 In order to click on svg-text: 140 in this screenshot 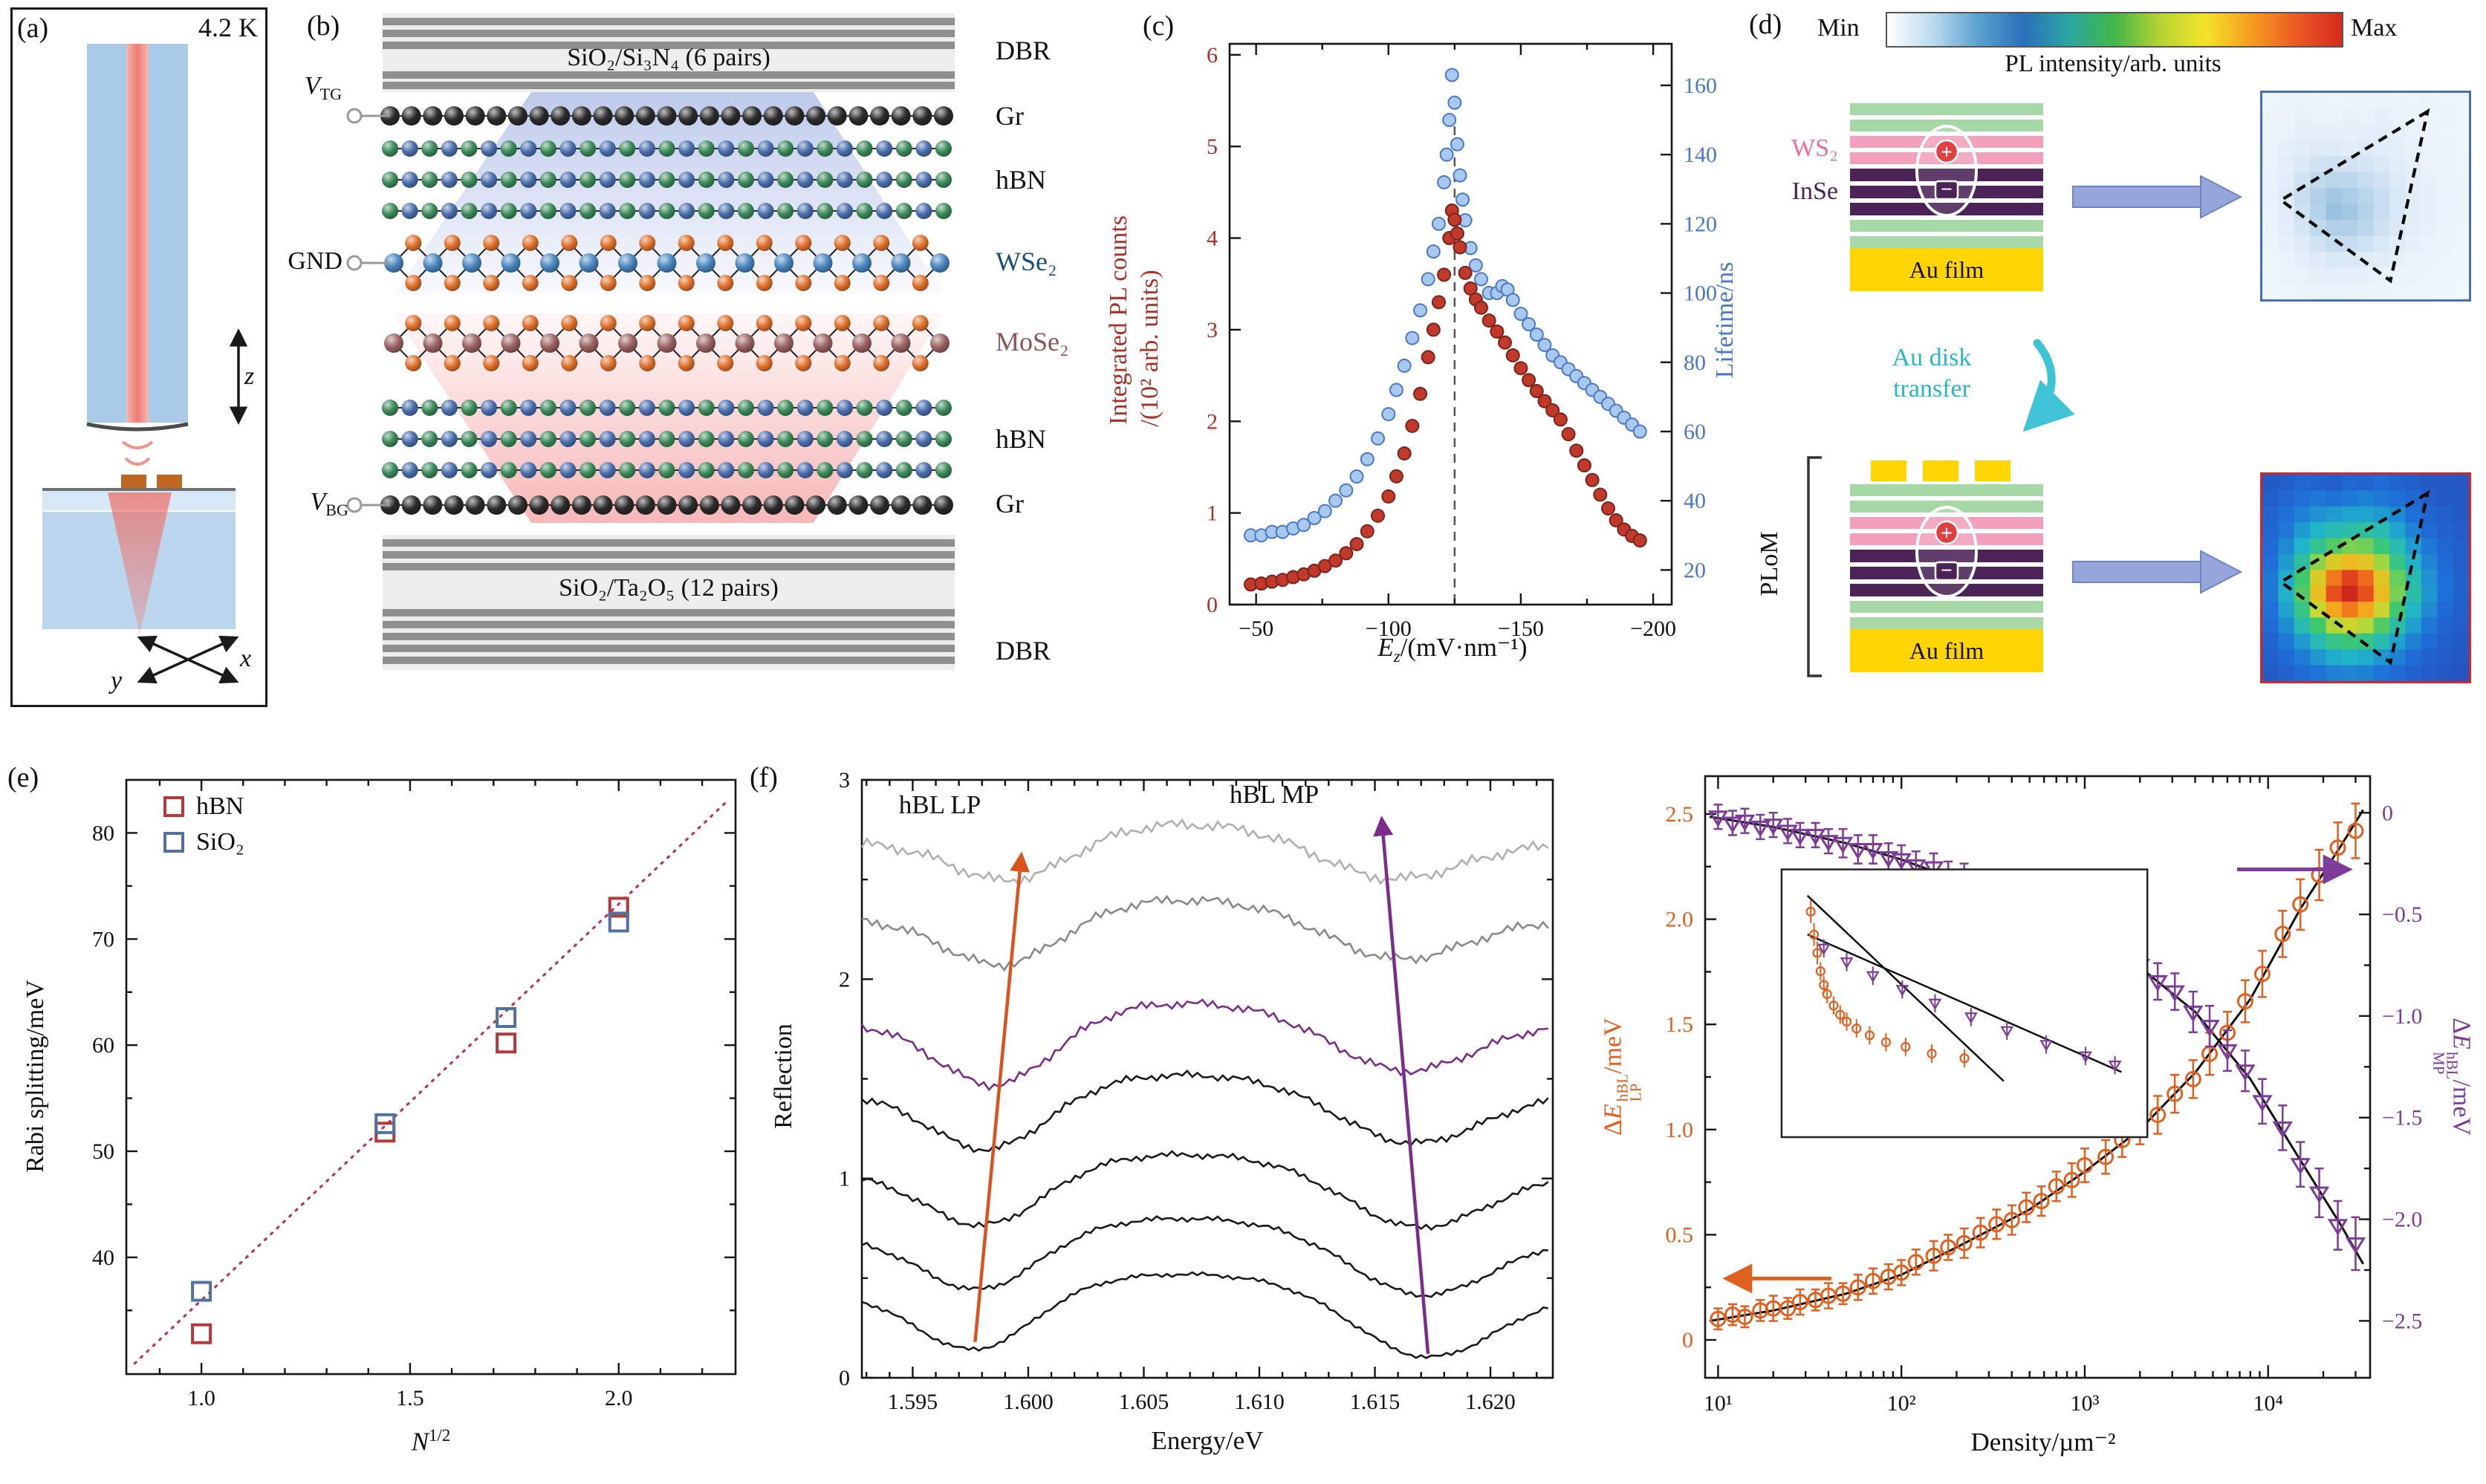, I will do `click(1701, 155)`.